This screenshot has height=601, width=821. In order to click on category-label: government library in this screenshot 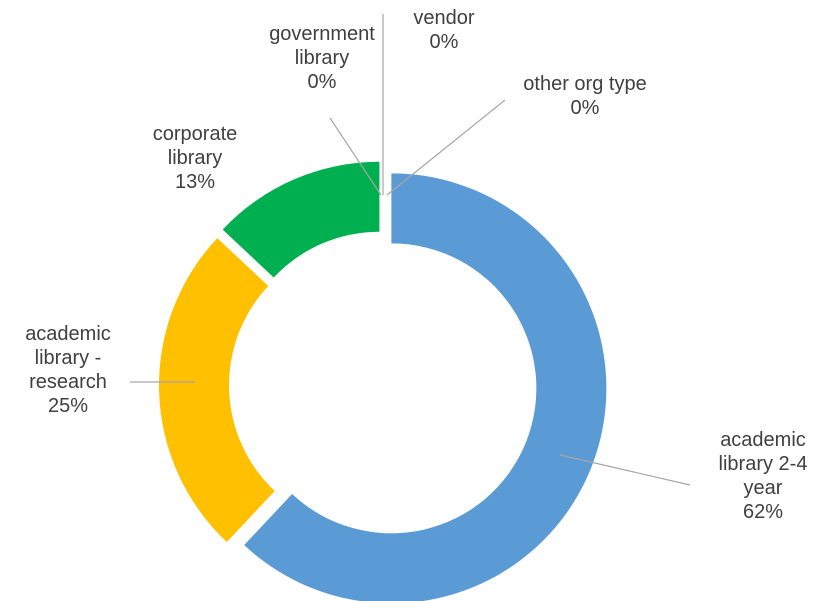, I will do `click(322, 46)`.